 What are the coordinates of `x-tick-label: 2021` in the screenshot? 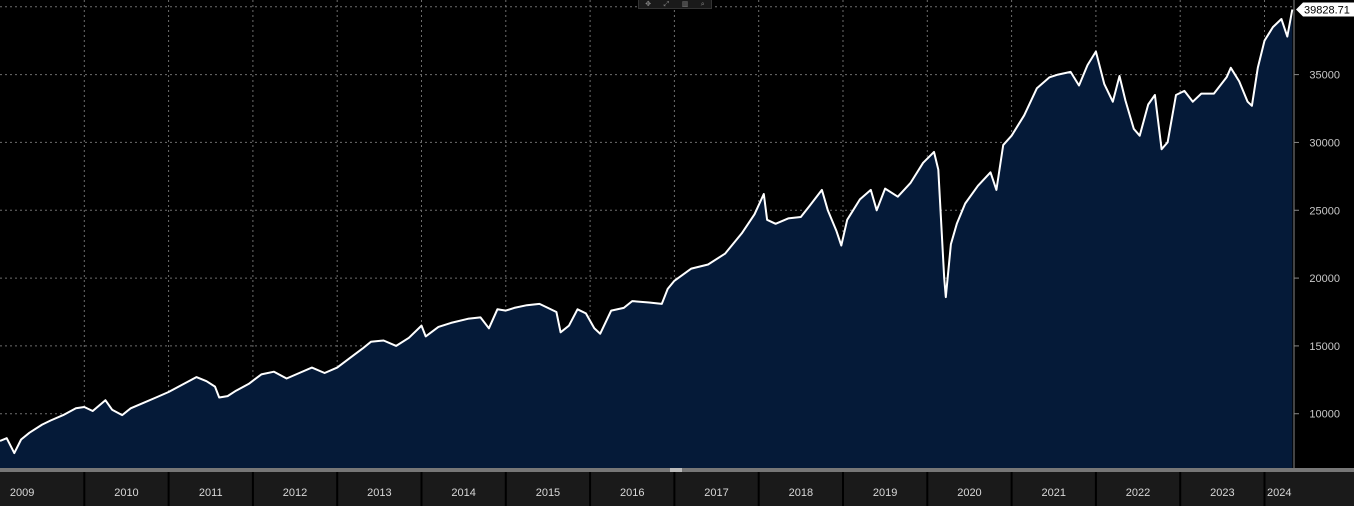 It's located at (1054, 493).